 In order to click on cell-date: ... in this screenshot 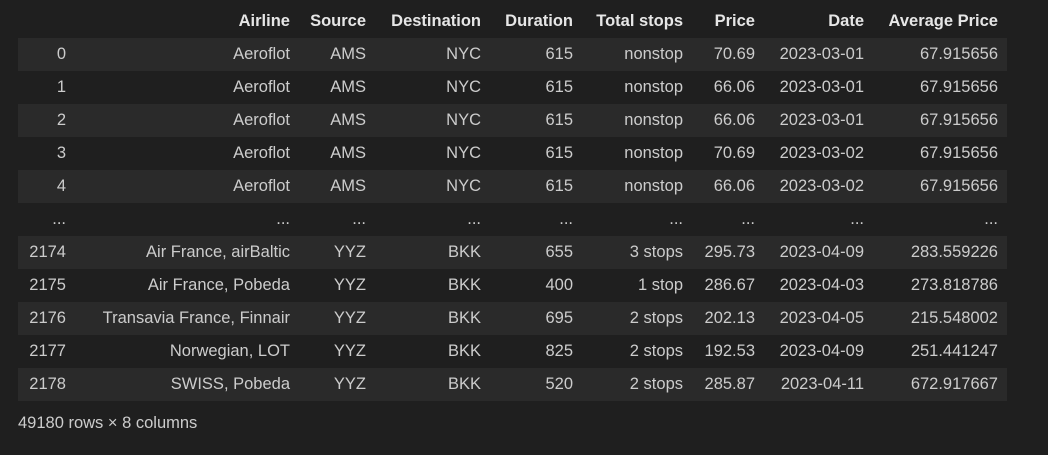, I will do `click(857, 219)`.